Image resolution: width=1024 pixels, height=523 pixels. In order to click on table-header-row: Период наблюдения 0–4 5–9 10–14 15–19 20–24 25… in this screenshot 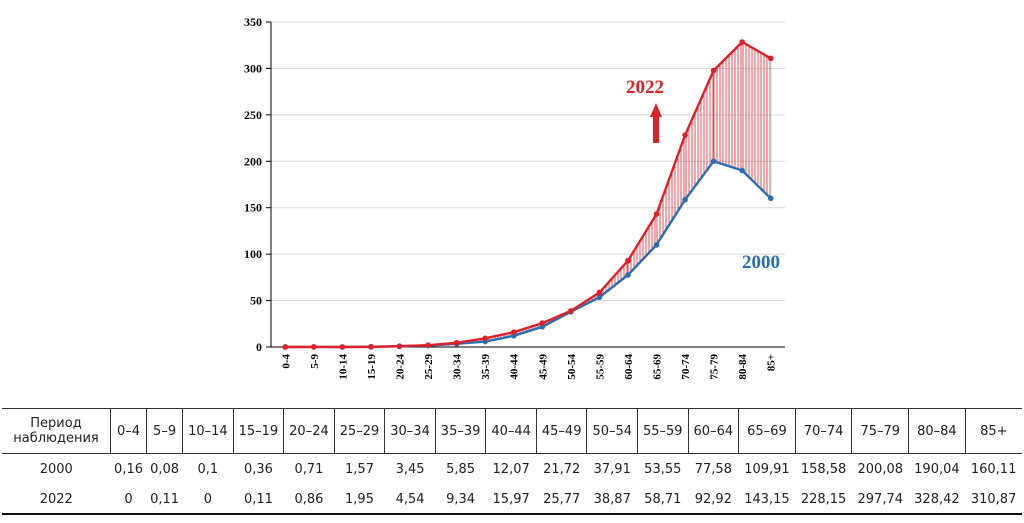, I will do `click(512, 431)`.